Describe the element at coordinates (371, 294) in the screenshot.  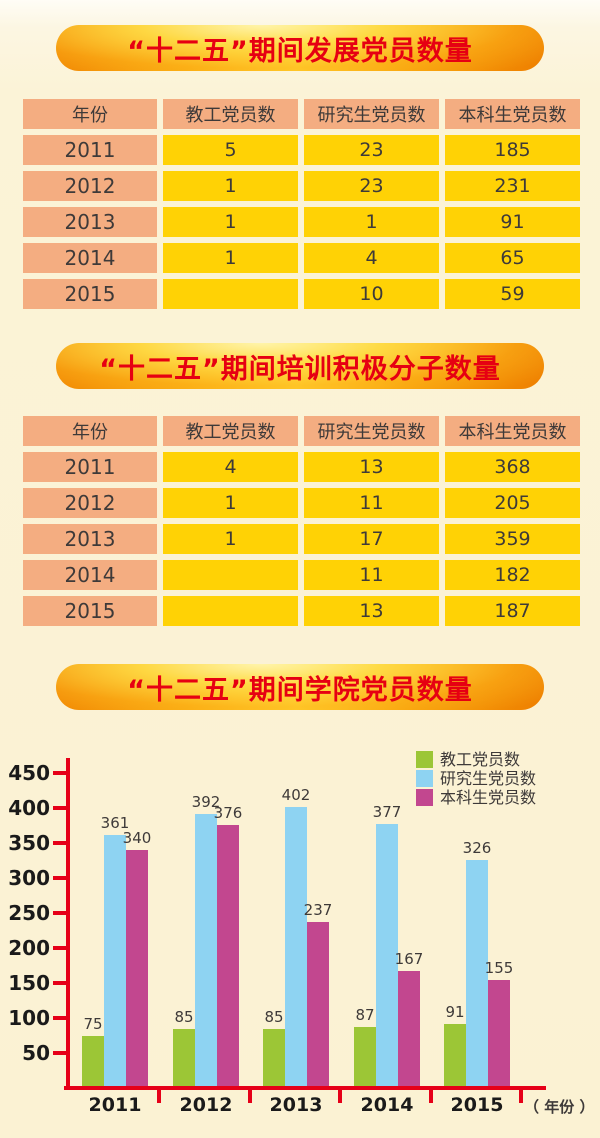
I see `table-value-cell: 10` at that location.